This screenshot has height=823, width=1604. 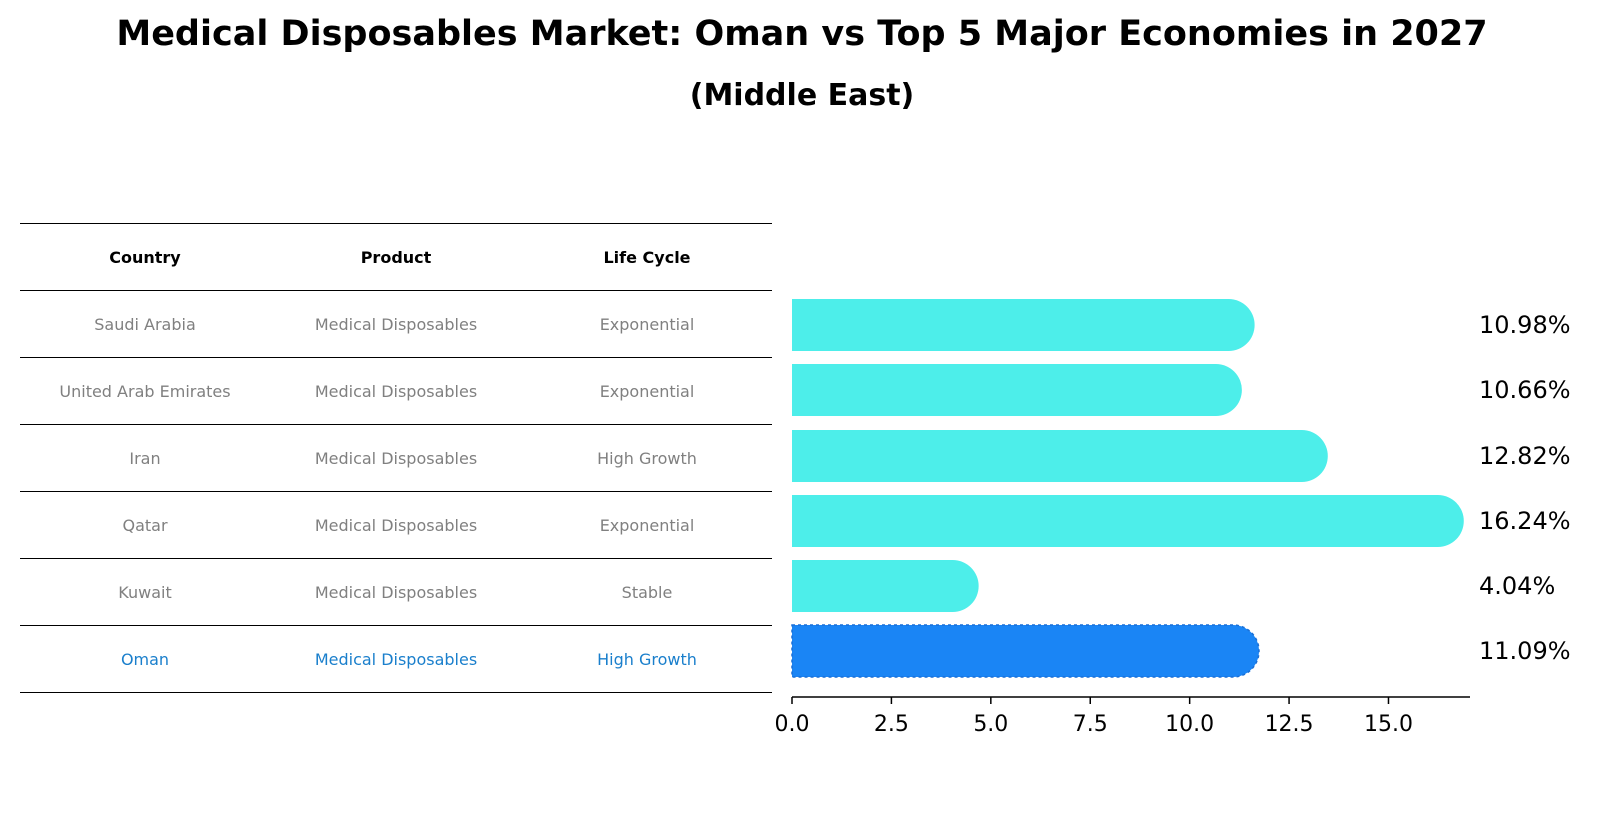 I want to click on header-product: Product, so click(x=396, y=257).